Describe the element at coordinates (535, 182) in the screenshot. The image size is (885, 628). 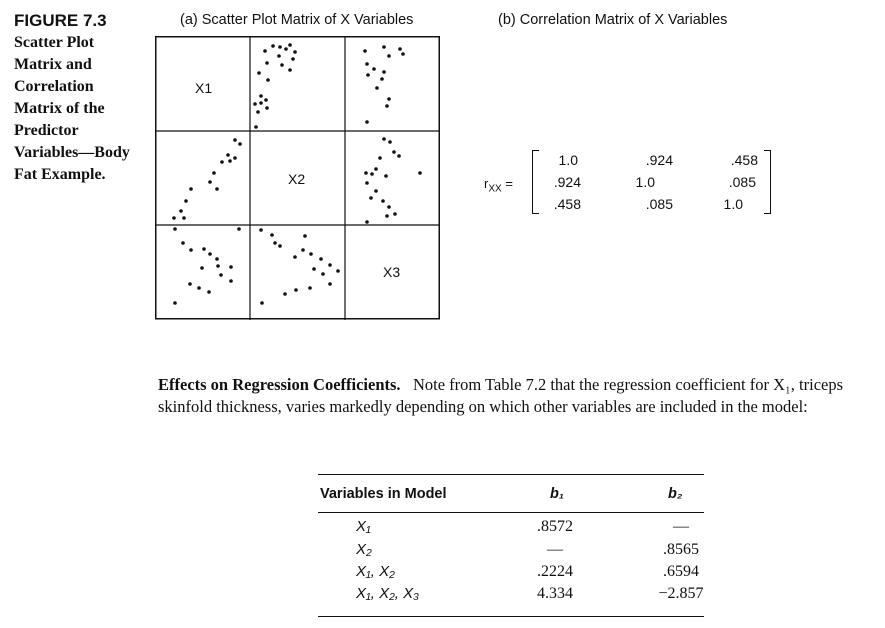
I see `matrix-bracket-left` at that location.